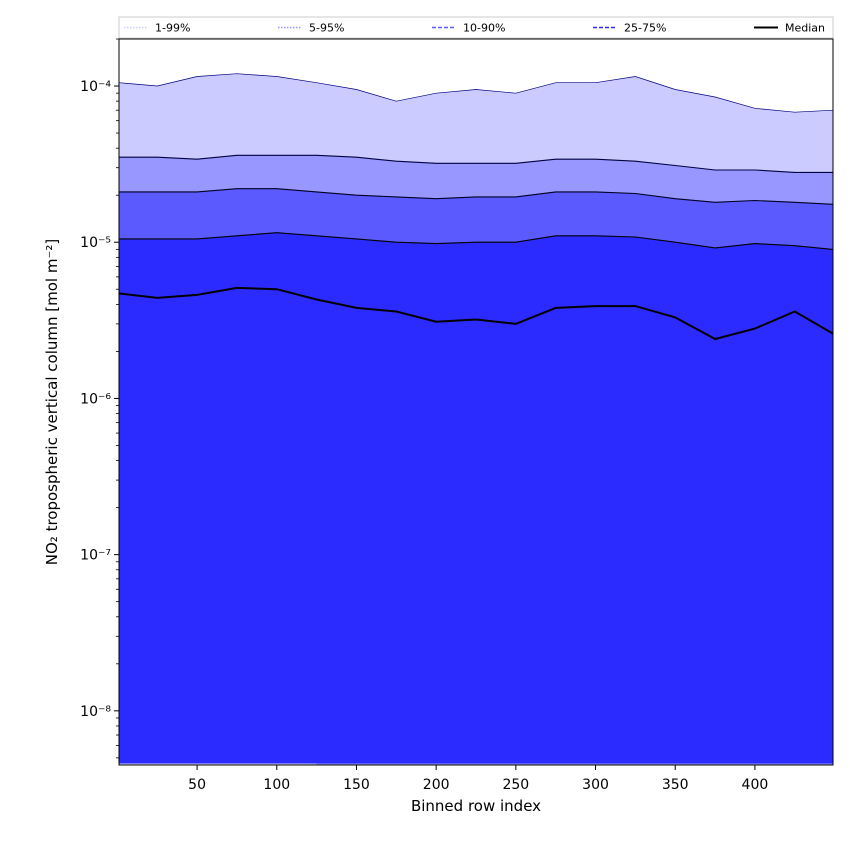  Describe the element at coordinates (755, 785) in the screenshot. I see `x-tick-label: 400` at that location.